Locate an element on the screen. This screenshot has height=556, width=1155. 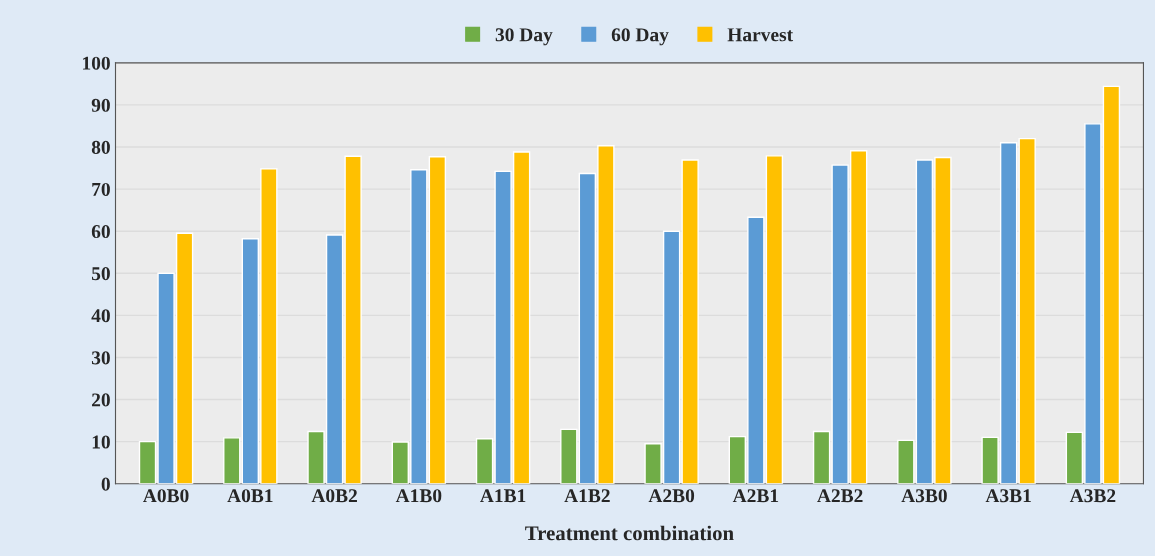
x-tick-label: A0B2 is located at coordinates (334, 496).